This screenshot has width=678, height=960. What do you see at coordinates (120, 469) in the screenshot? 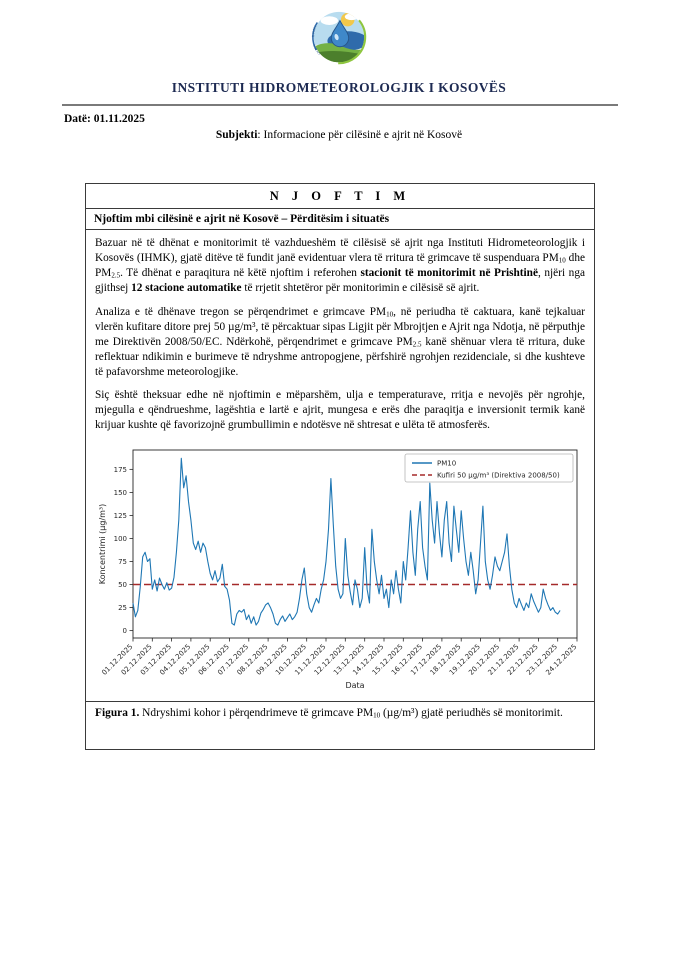
I see `svg-text: 175` at bounding box center [120, 469].